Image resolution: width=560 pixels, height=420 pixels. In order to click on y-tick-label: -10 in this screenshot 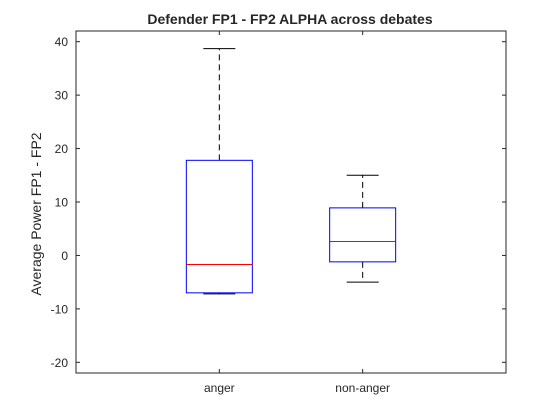, I will do `click(60, 309)`.